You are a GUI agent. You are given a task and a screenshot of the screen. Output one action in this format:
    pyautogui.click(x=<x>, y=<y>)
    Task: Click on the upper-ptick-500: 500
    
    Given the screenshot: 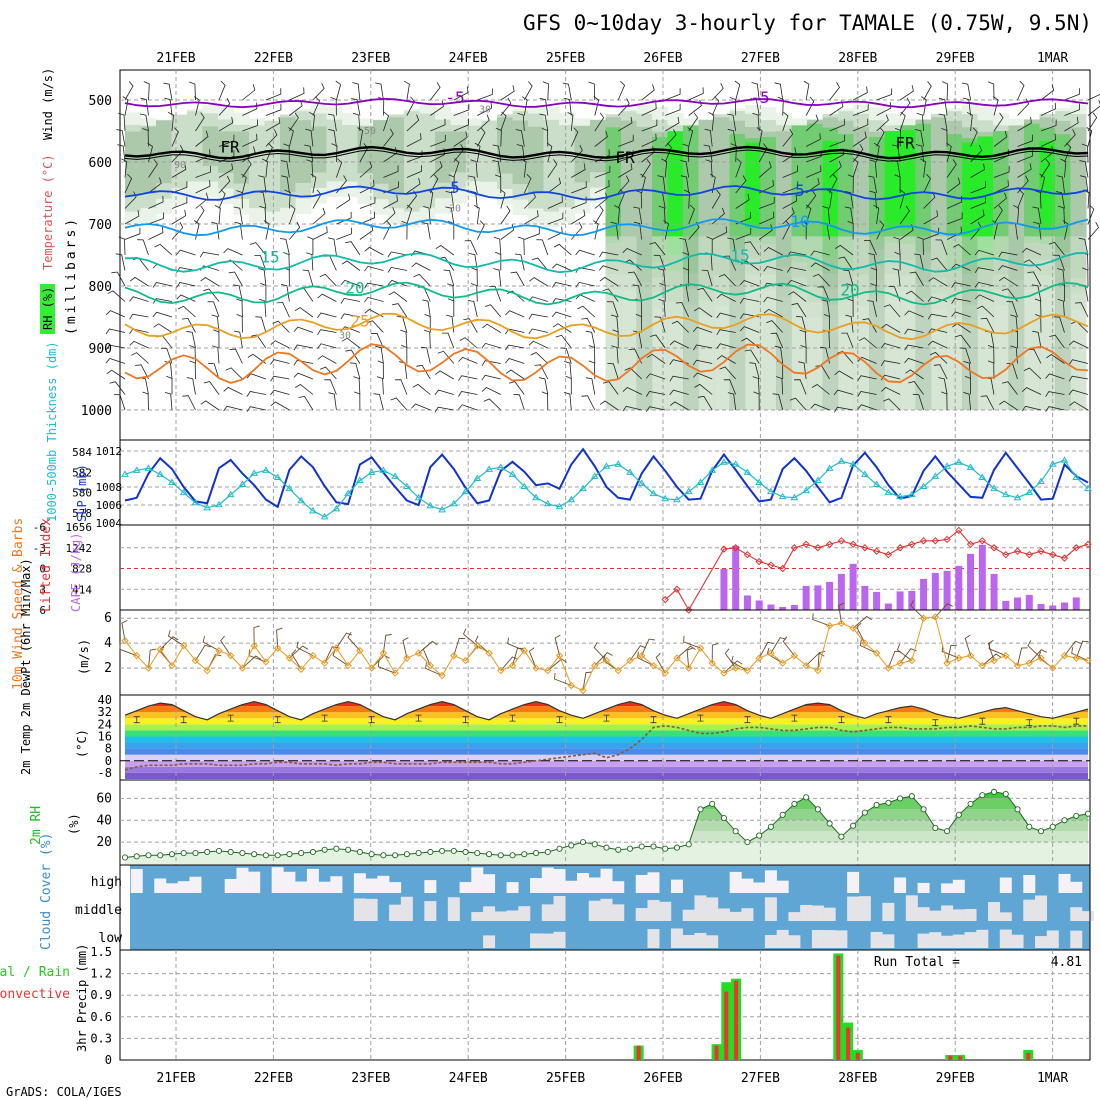 What is the action you would take?
    pyautogui.click(x=100, y=101)
    